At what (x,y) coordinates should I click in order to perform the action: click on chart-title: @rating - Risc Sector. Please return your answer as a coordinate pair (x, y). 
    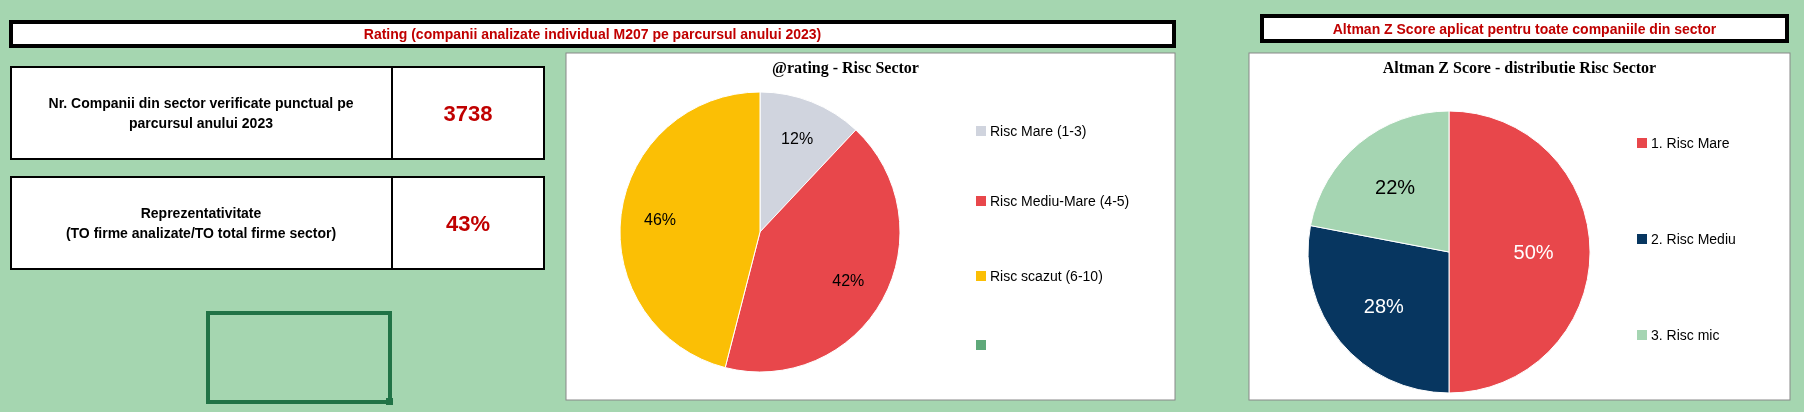
    Looking at the image, I should click on (845, 68).